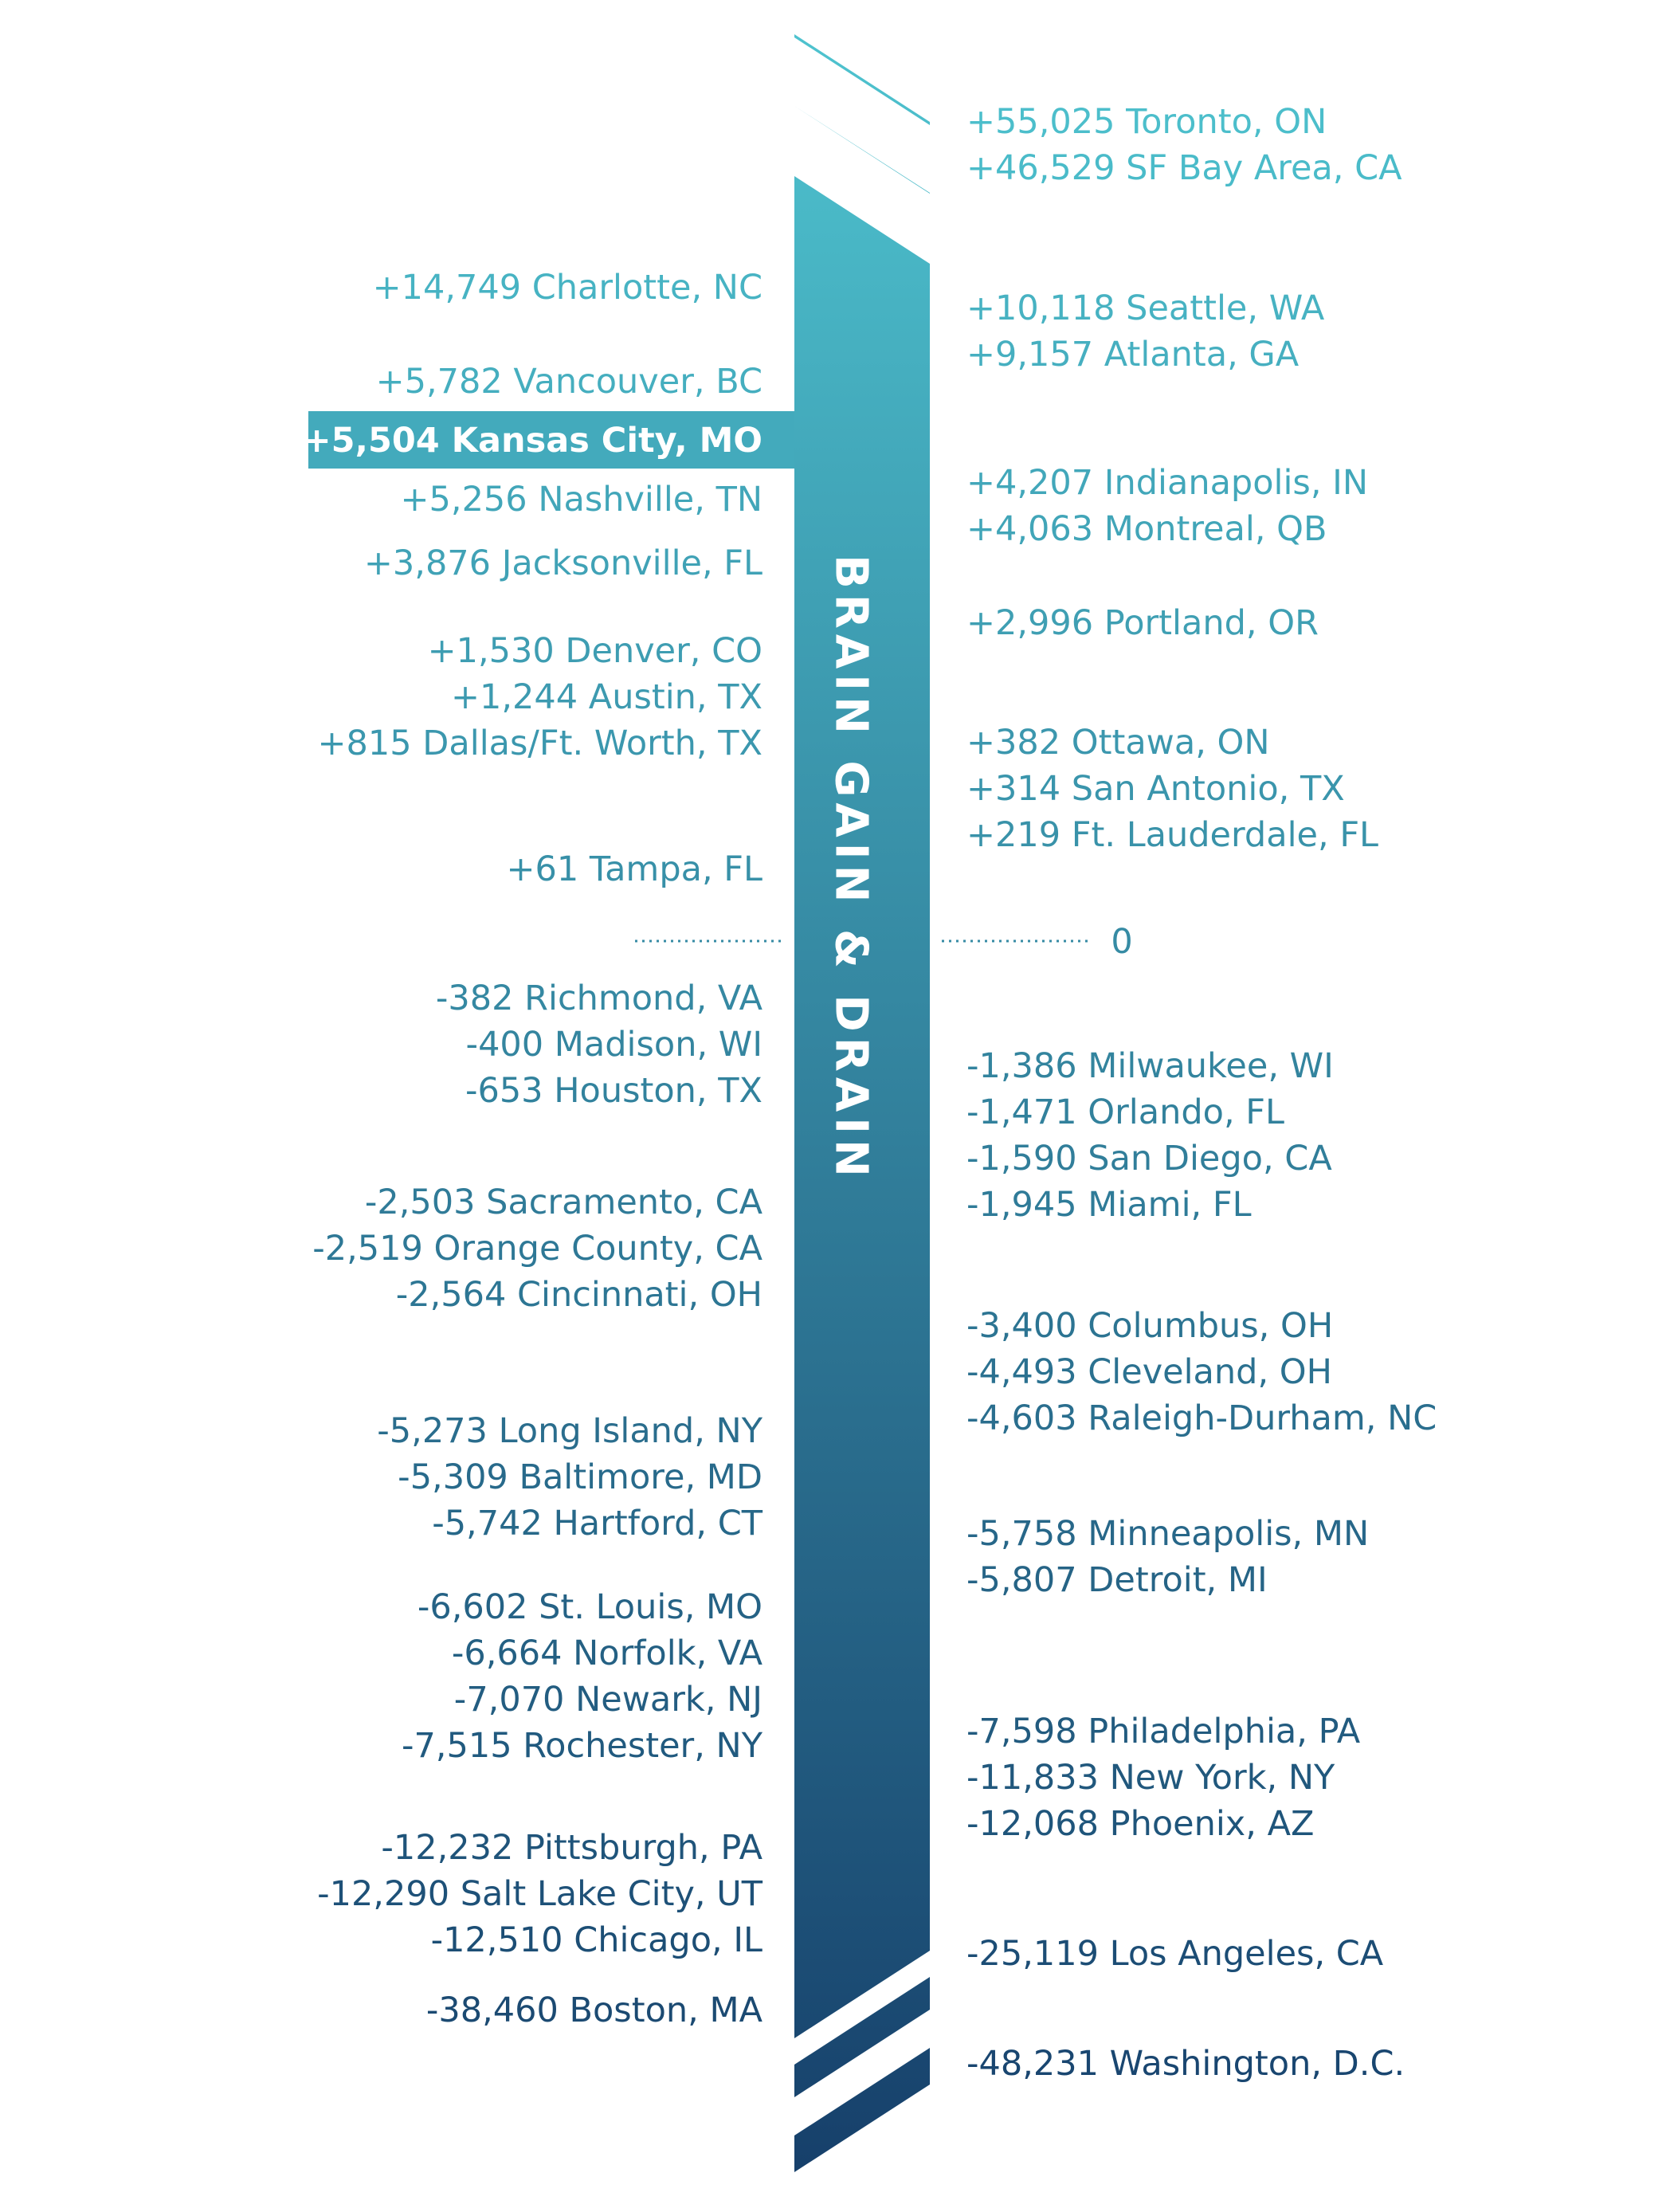  Describe the element at coordinates (614, 1045) in the screenshot. I see `city-label: -400 Madison, WI` at that location.